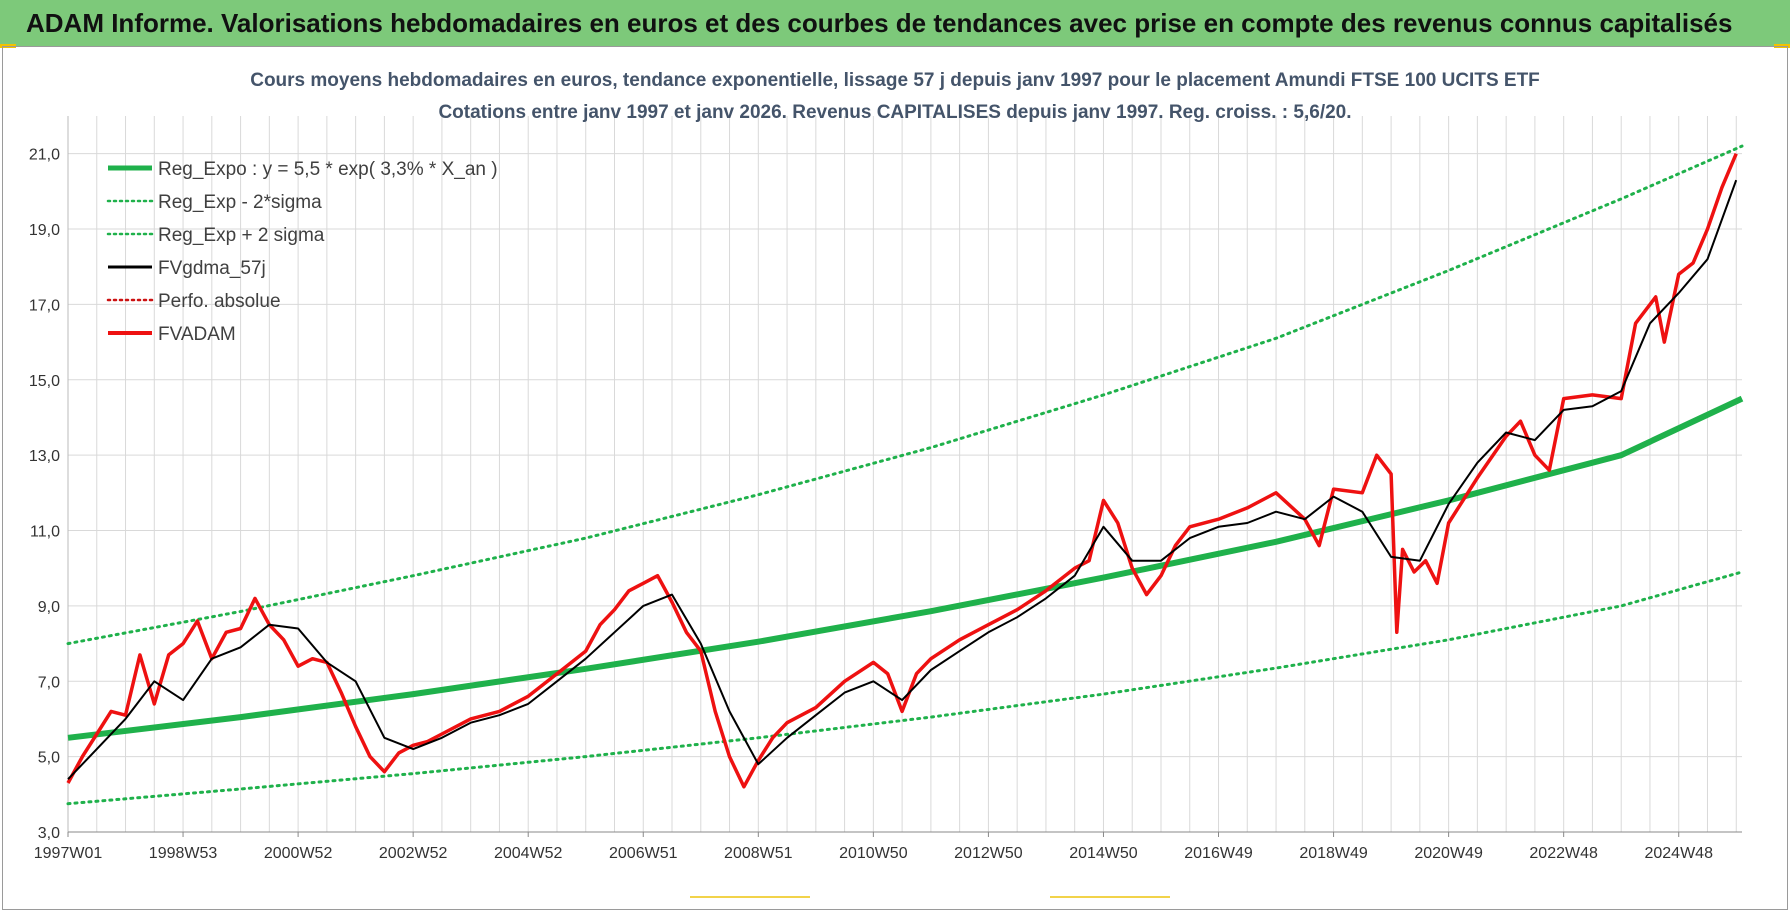 This screenshot has height=912, width=1790. Describe the element at coordinates (750, 897) in the screenshot. I see `bottom-accent-left` at that location.